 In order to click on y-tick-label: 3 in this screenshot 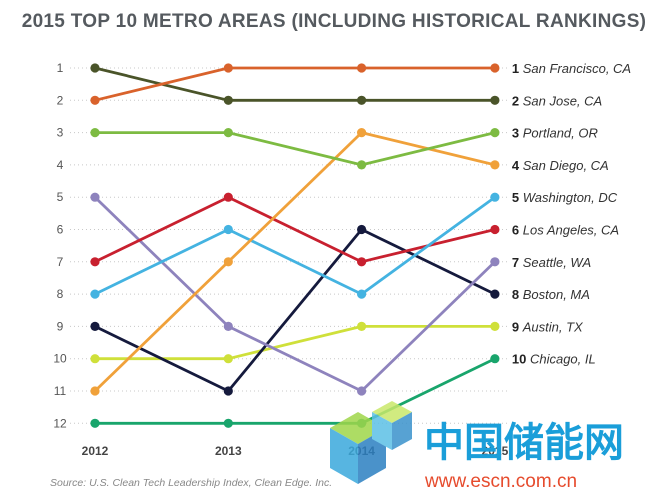, I will do `click(60, 133)`.